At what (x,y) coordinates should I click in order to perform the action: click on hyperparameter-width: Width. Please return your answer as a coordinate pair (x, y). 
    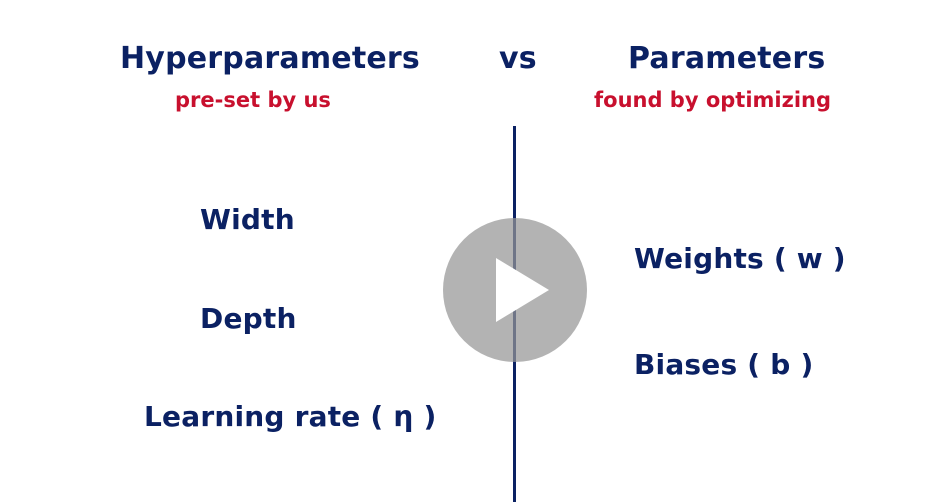
    Looking at the image, I should click on (247, 219).